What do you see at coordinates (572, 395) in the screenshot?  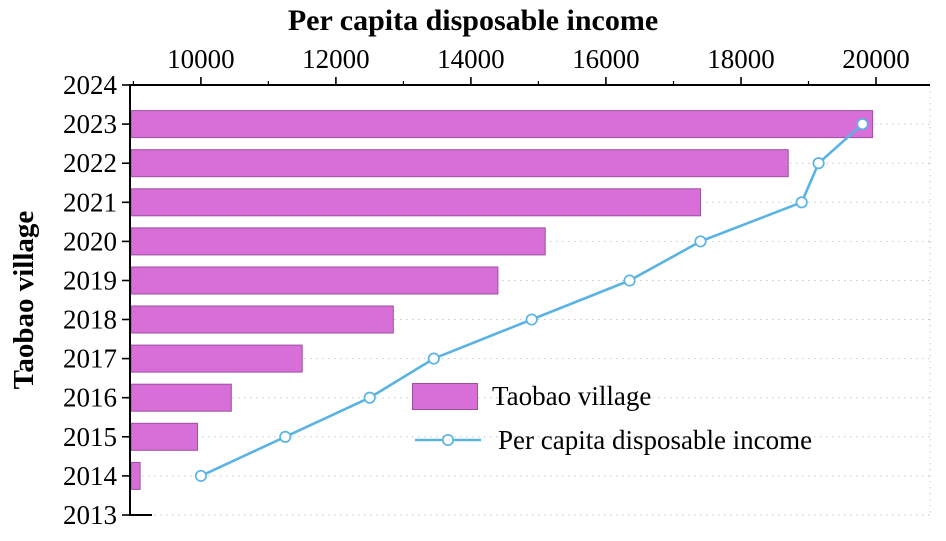 I see `legend-label-taobao-village: Taobao village` at bounding box center [572, 395].